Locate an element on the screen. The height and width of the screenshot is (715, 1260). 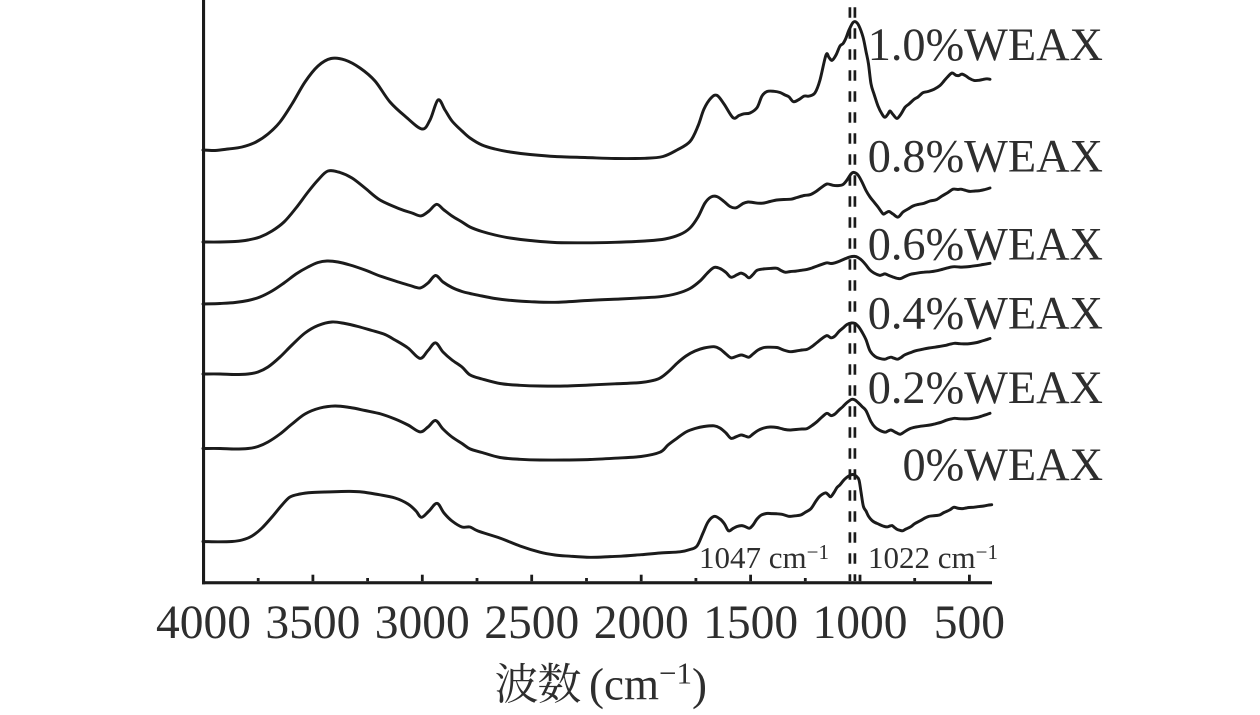
svg-text: 0.8%WEAX is located at coordinates (985, 157).